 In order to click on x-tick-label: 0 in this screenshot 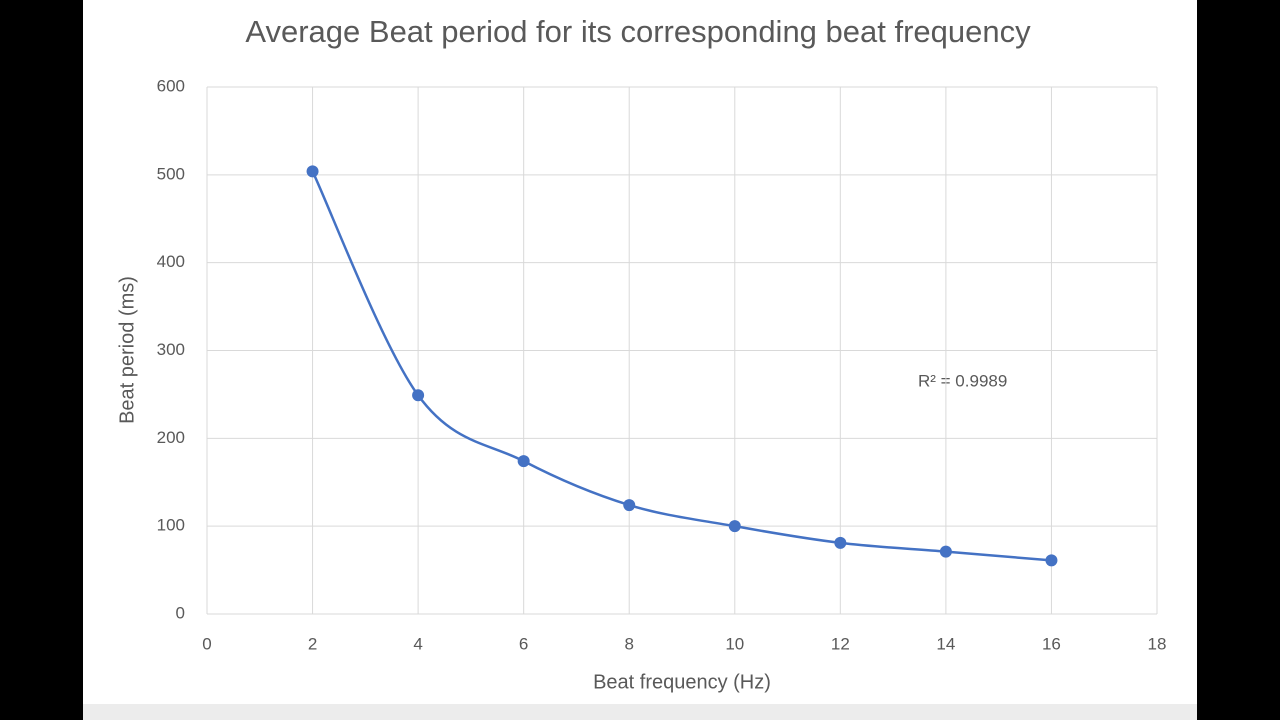, I will do `click(206, 643)`.